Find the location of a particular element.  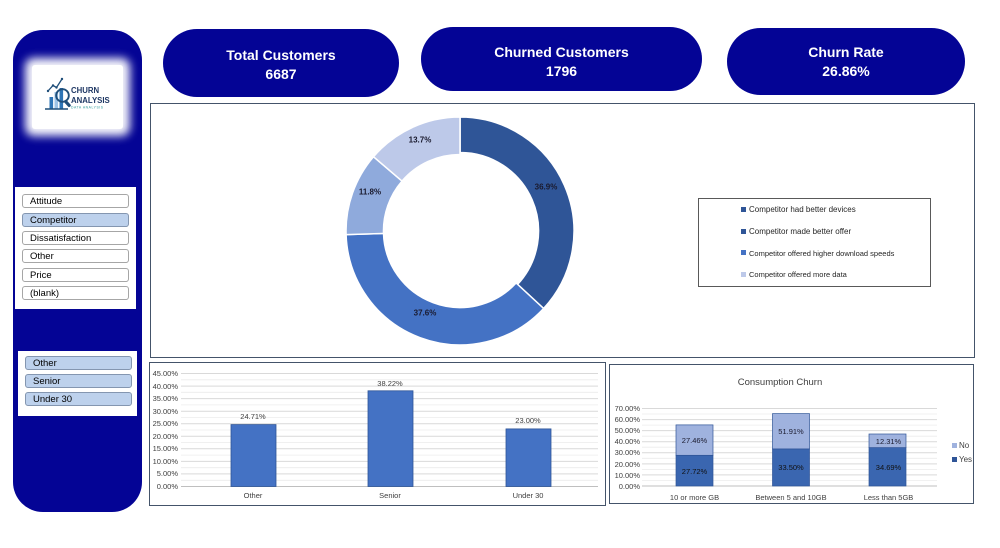

svg-text: DATA ANALYSIS is located at coordinates (87, 108).